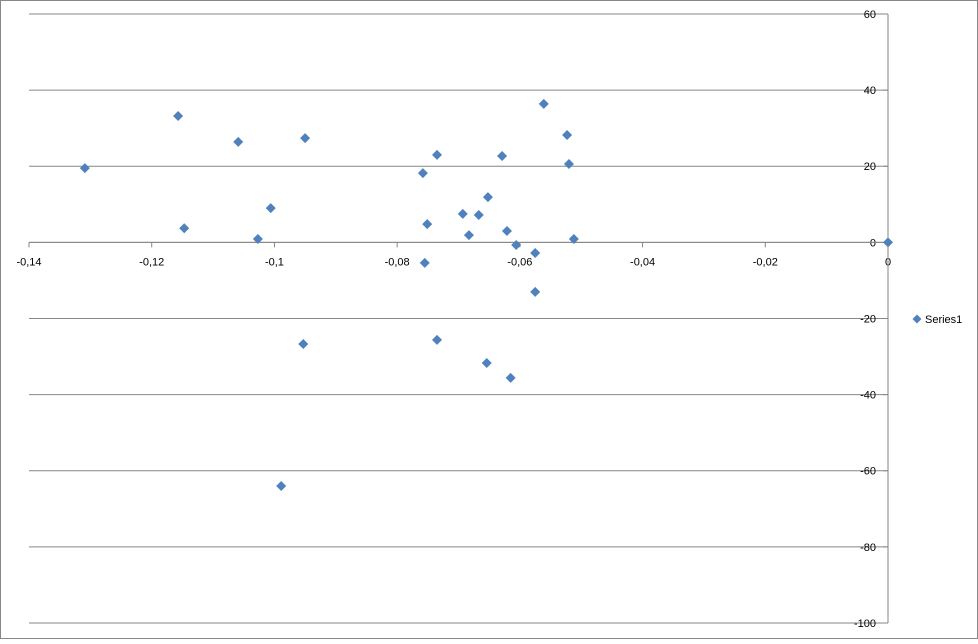 This screenshot has width=978, height=644. I want to click on x-tick-label: -0,04, so click(642, 262).